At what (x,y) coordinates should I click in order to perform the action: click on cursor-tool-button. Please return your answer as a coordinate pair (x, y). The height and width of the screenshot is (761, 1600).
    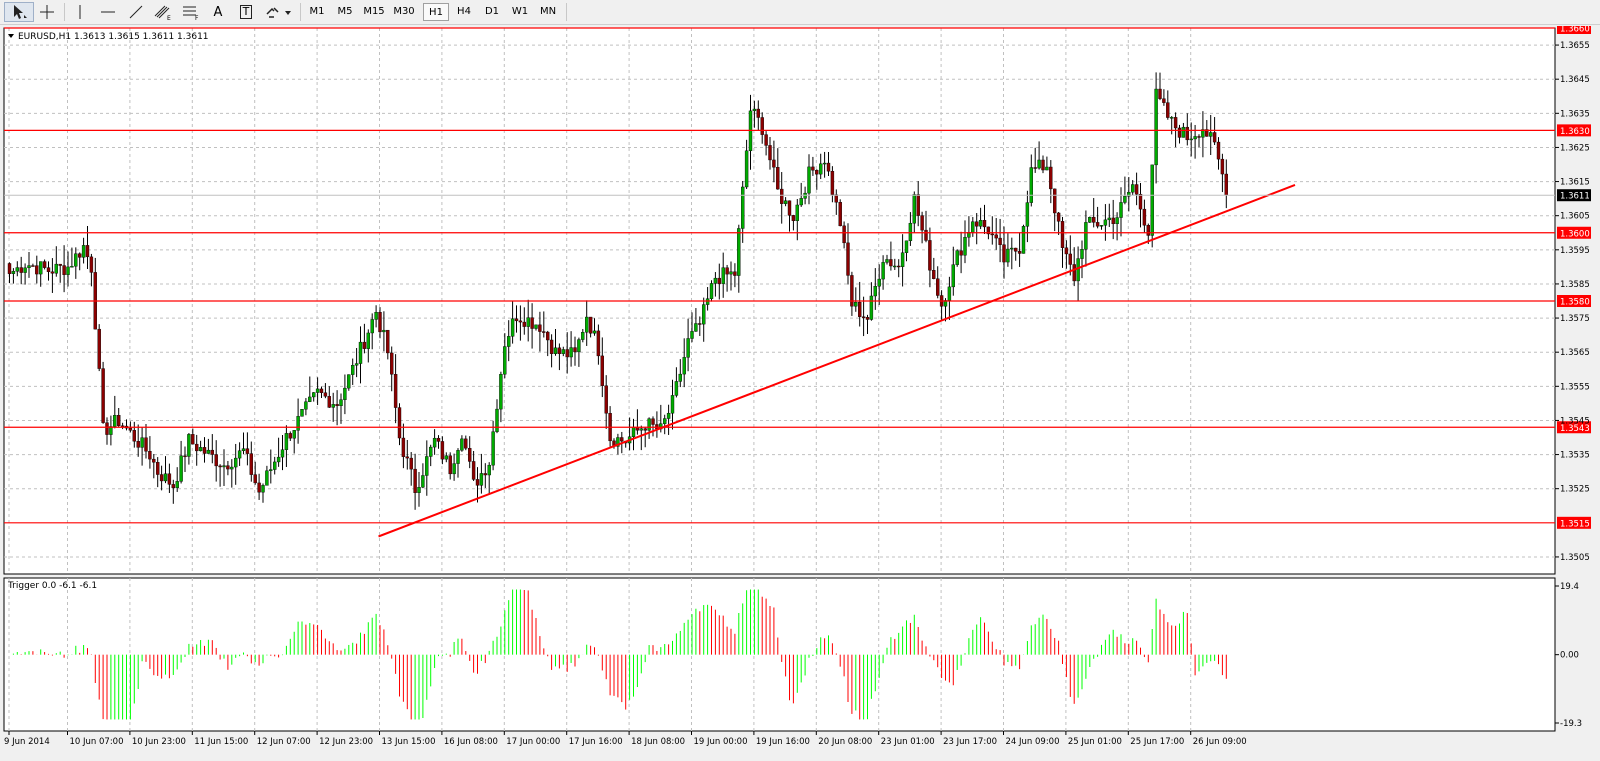
    Looking at the image, I should click on (19, 12).